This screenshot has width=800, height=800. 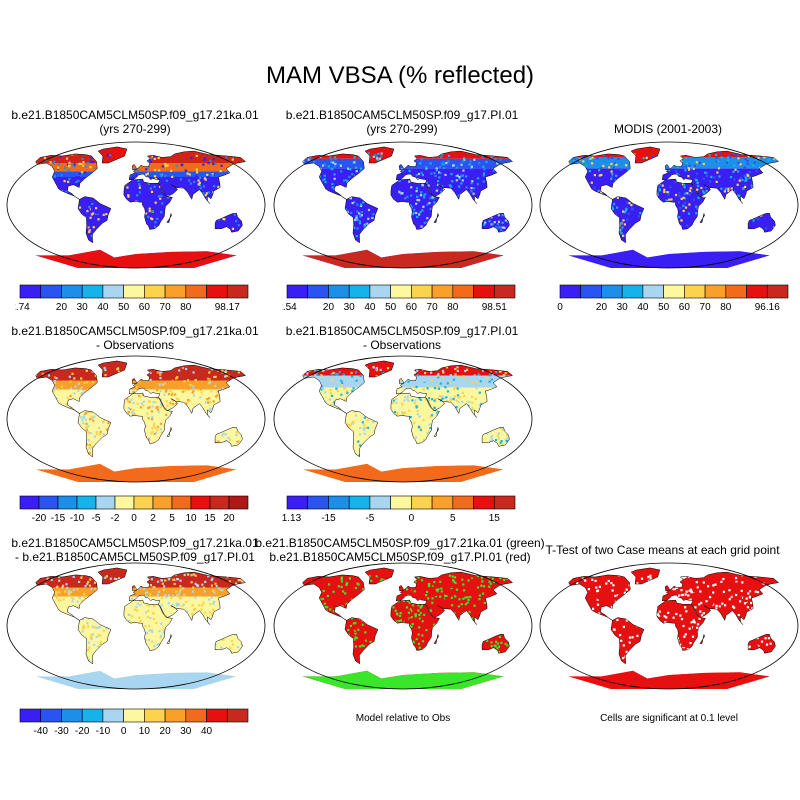 What do you see at coordinates (135, 331) in the screenshot?
I see `panel-4-title-line1: b.e21.B1850CAM5CLM50SP.f09_g17.21ka.01` at bounding box center [135, 331].